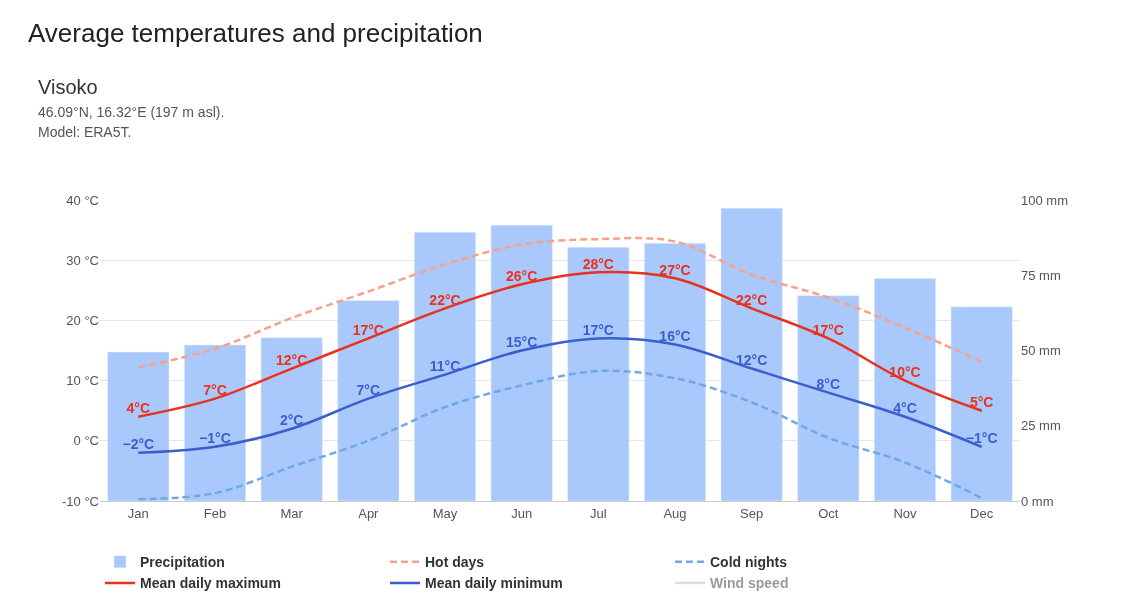 Image resolution: width=1125 pixels, height=611 pixels. I want to click on data-label: 17°C, so click(598, 329).